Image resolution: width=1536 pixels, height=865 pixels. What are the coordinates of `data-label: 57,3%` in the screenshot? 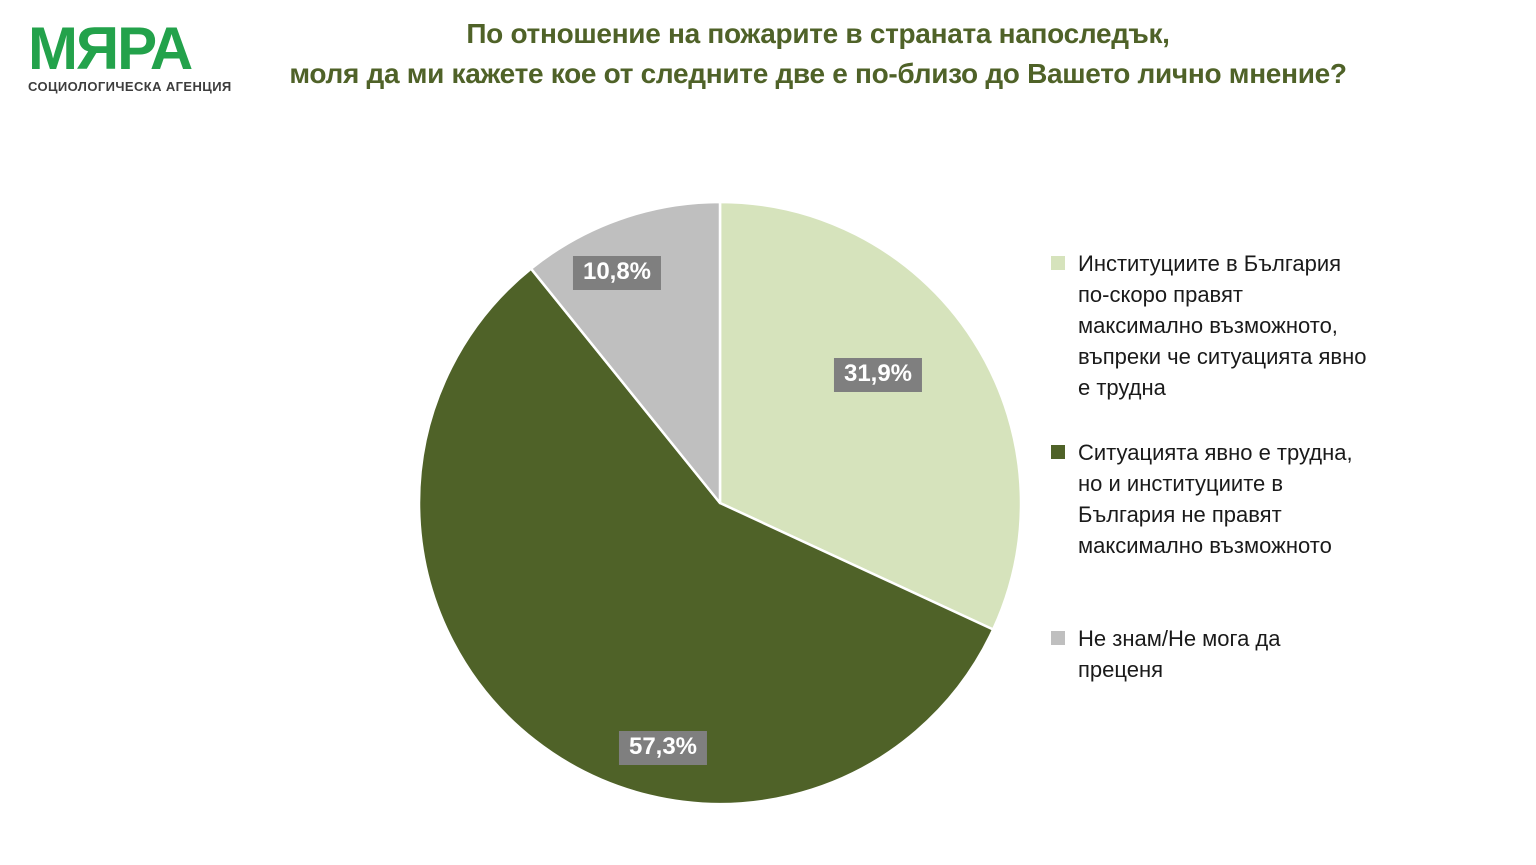 It's located at (663, 748).